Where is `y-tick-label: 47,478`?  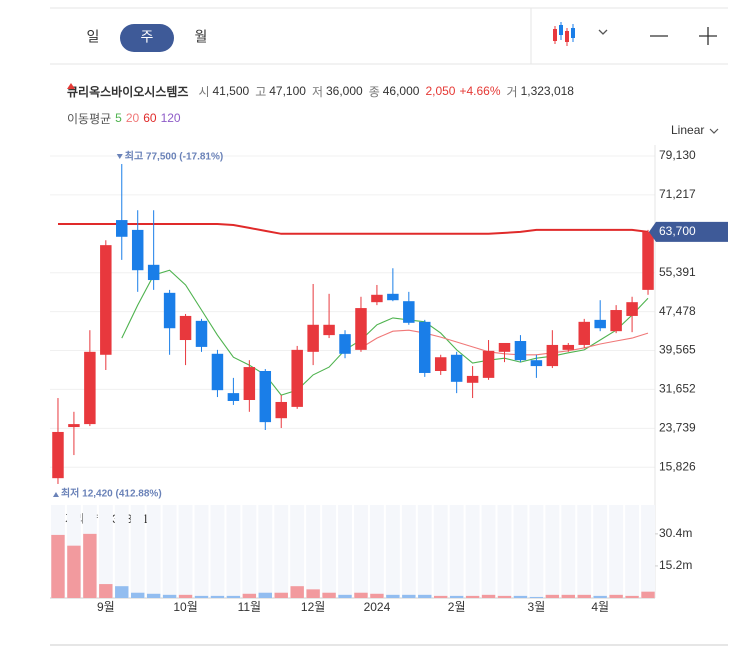
y-tick-label: 47,478 is located at coordinates (677, 311).